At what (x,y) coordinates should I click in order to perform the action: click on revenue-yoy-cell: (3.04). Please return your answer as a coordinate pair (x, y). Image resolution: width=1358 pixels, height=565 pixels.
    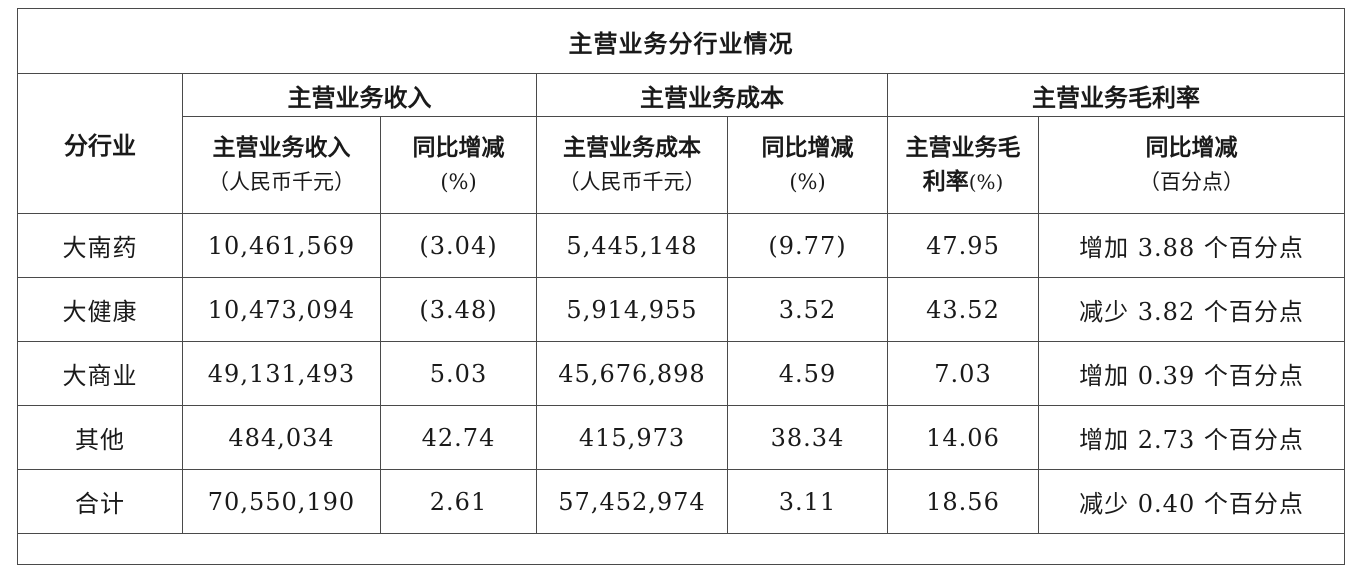
    Looking at the image, I should click on (458, 245).